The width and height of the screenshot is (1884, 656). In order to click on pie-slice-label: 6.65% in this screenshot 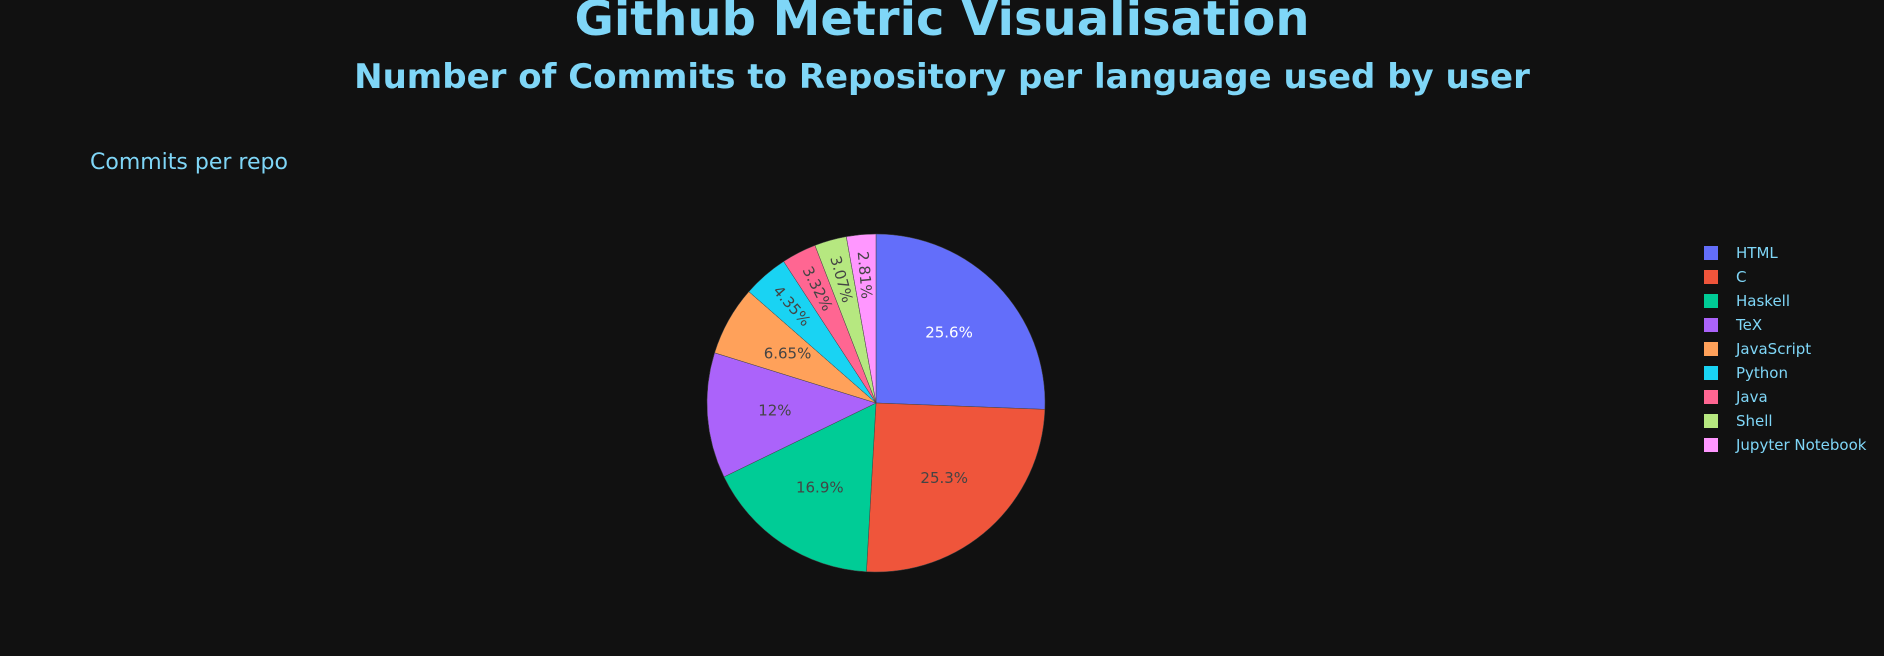, I will do `click(788, 353)`.